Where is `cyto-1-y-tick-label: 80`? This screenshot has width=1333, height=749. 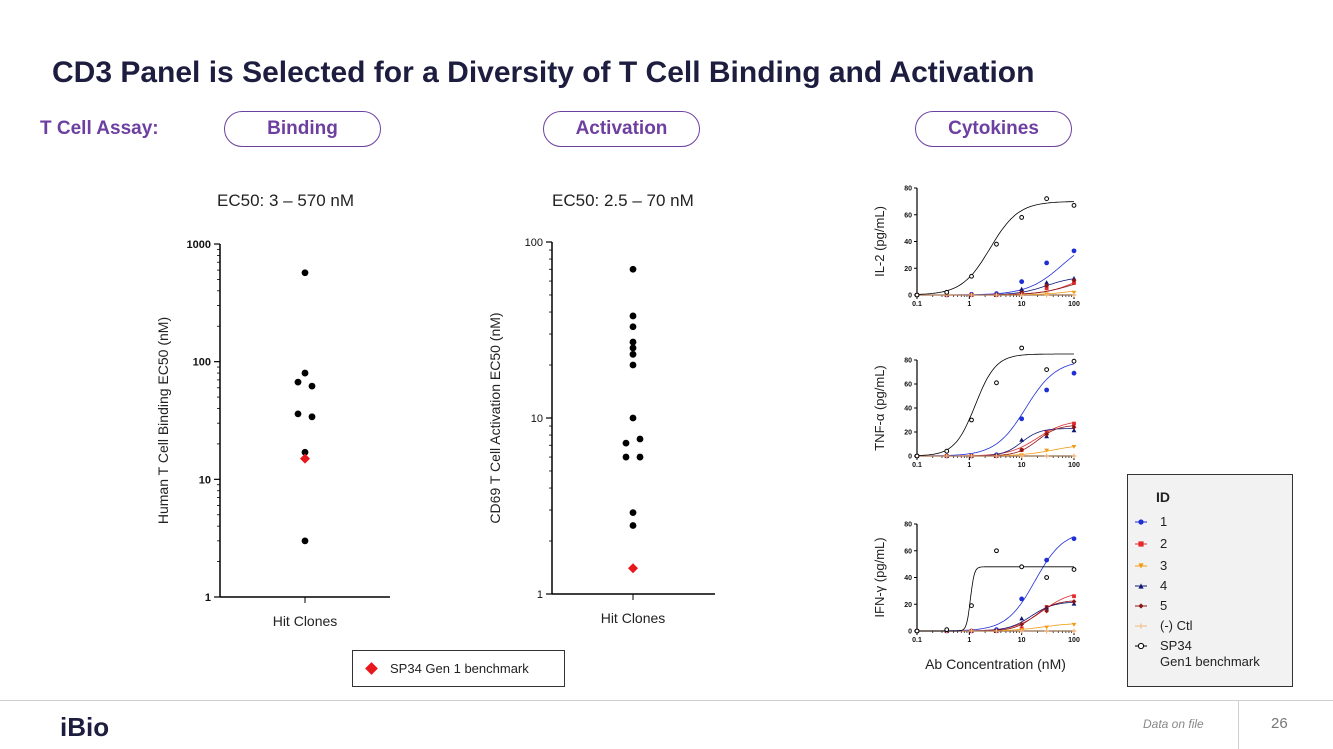
cyto-1-y-tick-label: 80 is located at coordinates (908, 361).